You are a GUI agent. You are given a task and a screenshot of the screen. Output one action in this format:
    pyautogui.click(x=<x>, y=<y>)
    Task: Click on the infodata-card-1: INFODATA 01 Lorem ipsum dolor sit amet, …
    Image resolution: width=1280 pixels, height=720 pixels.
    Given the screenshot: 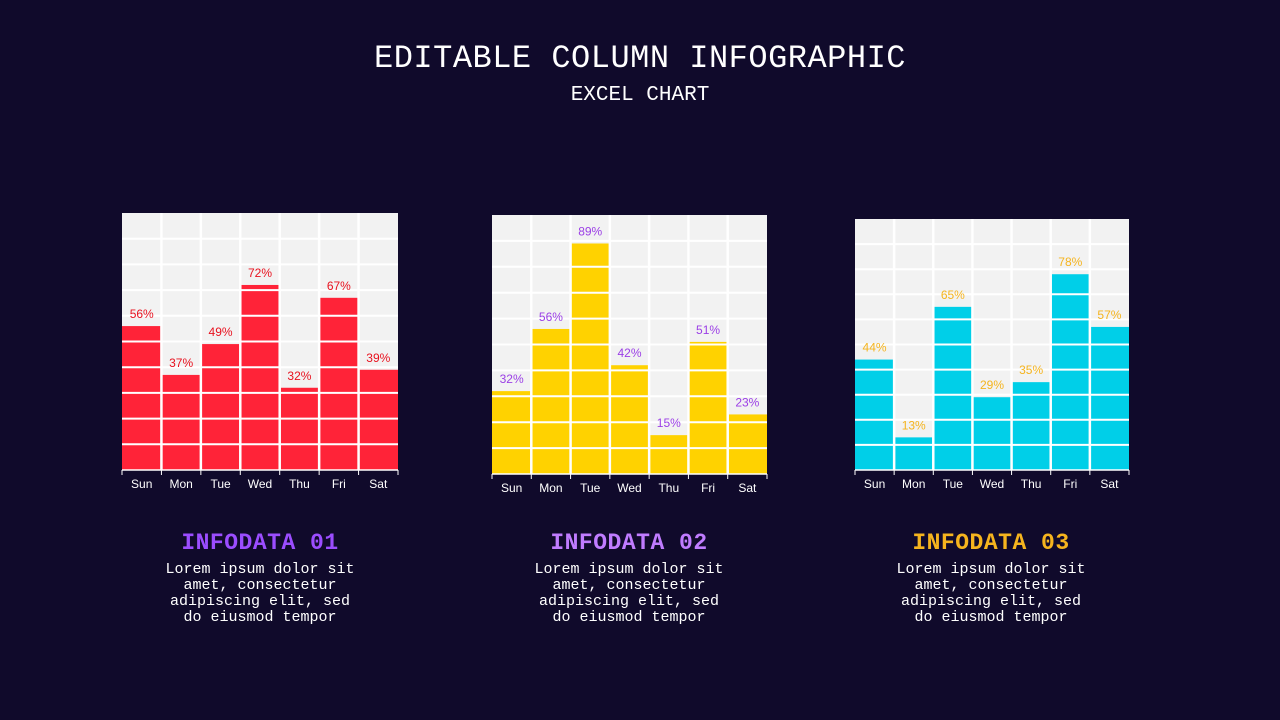 What is the action you would take?
    pyautogui.click(x=260, y=578)
    